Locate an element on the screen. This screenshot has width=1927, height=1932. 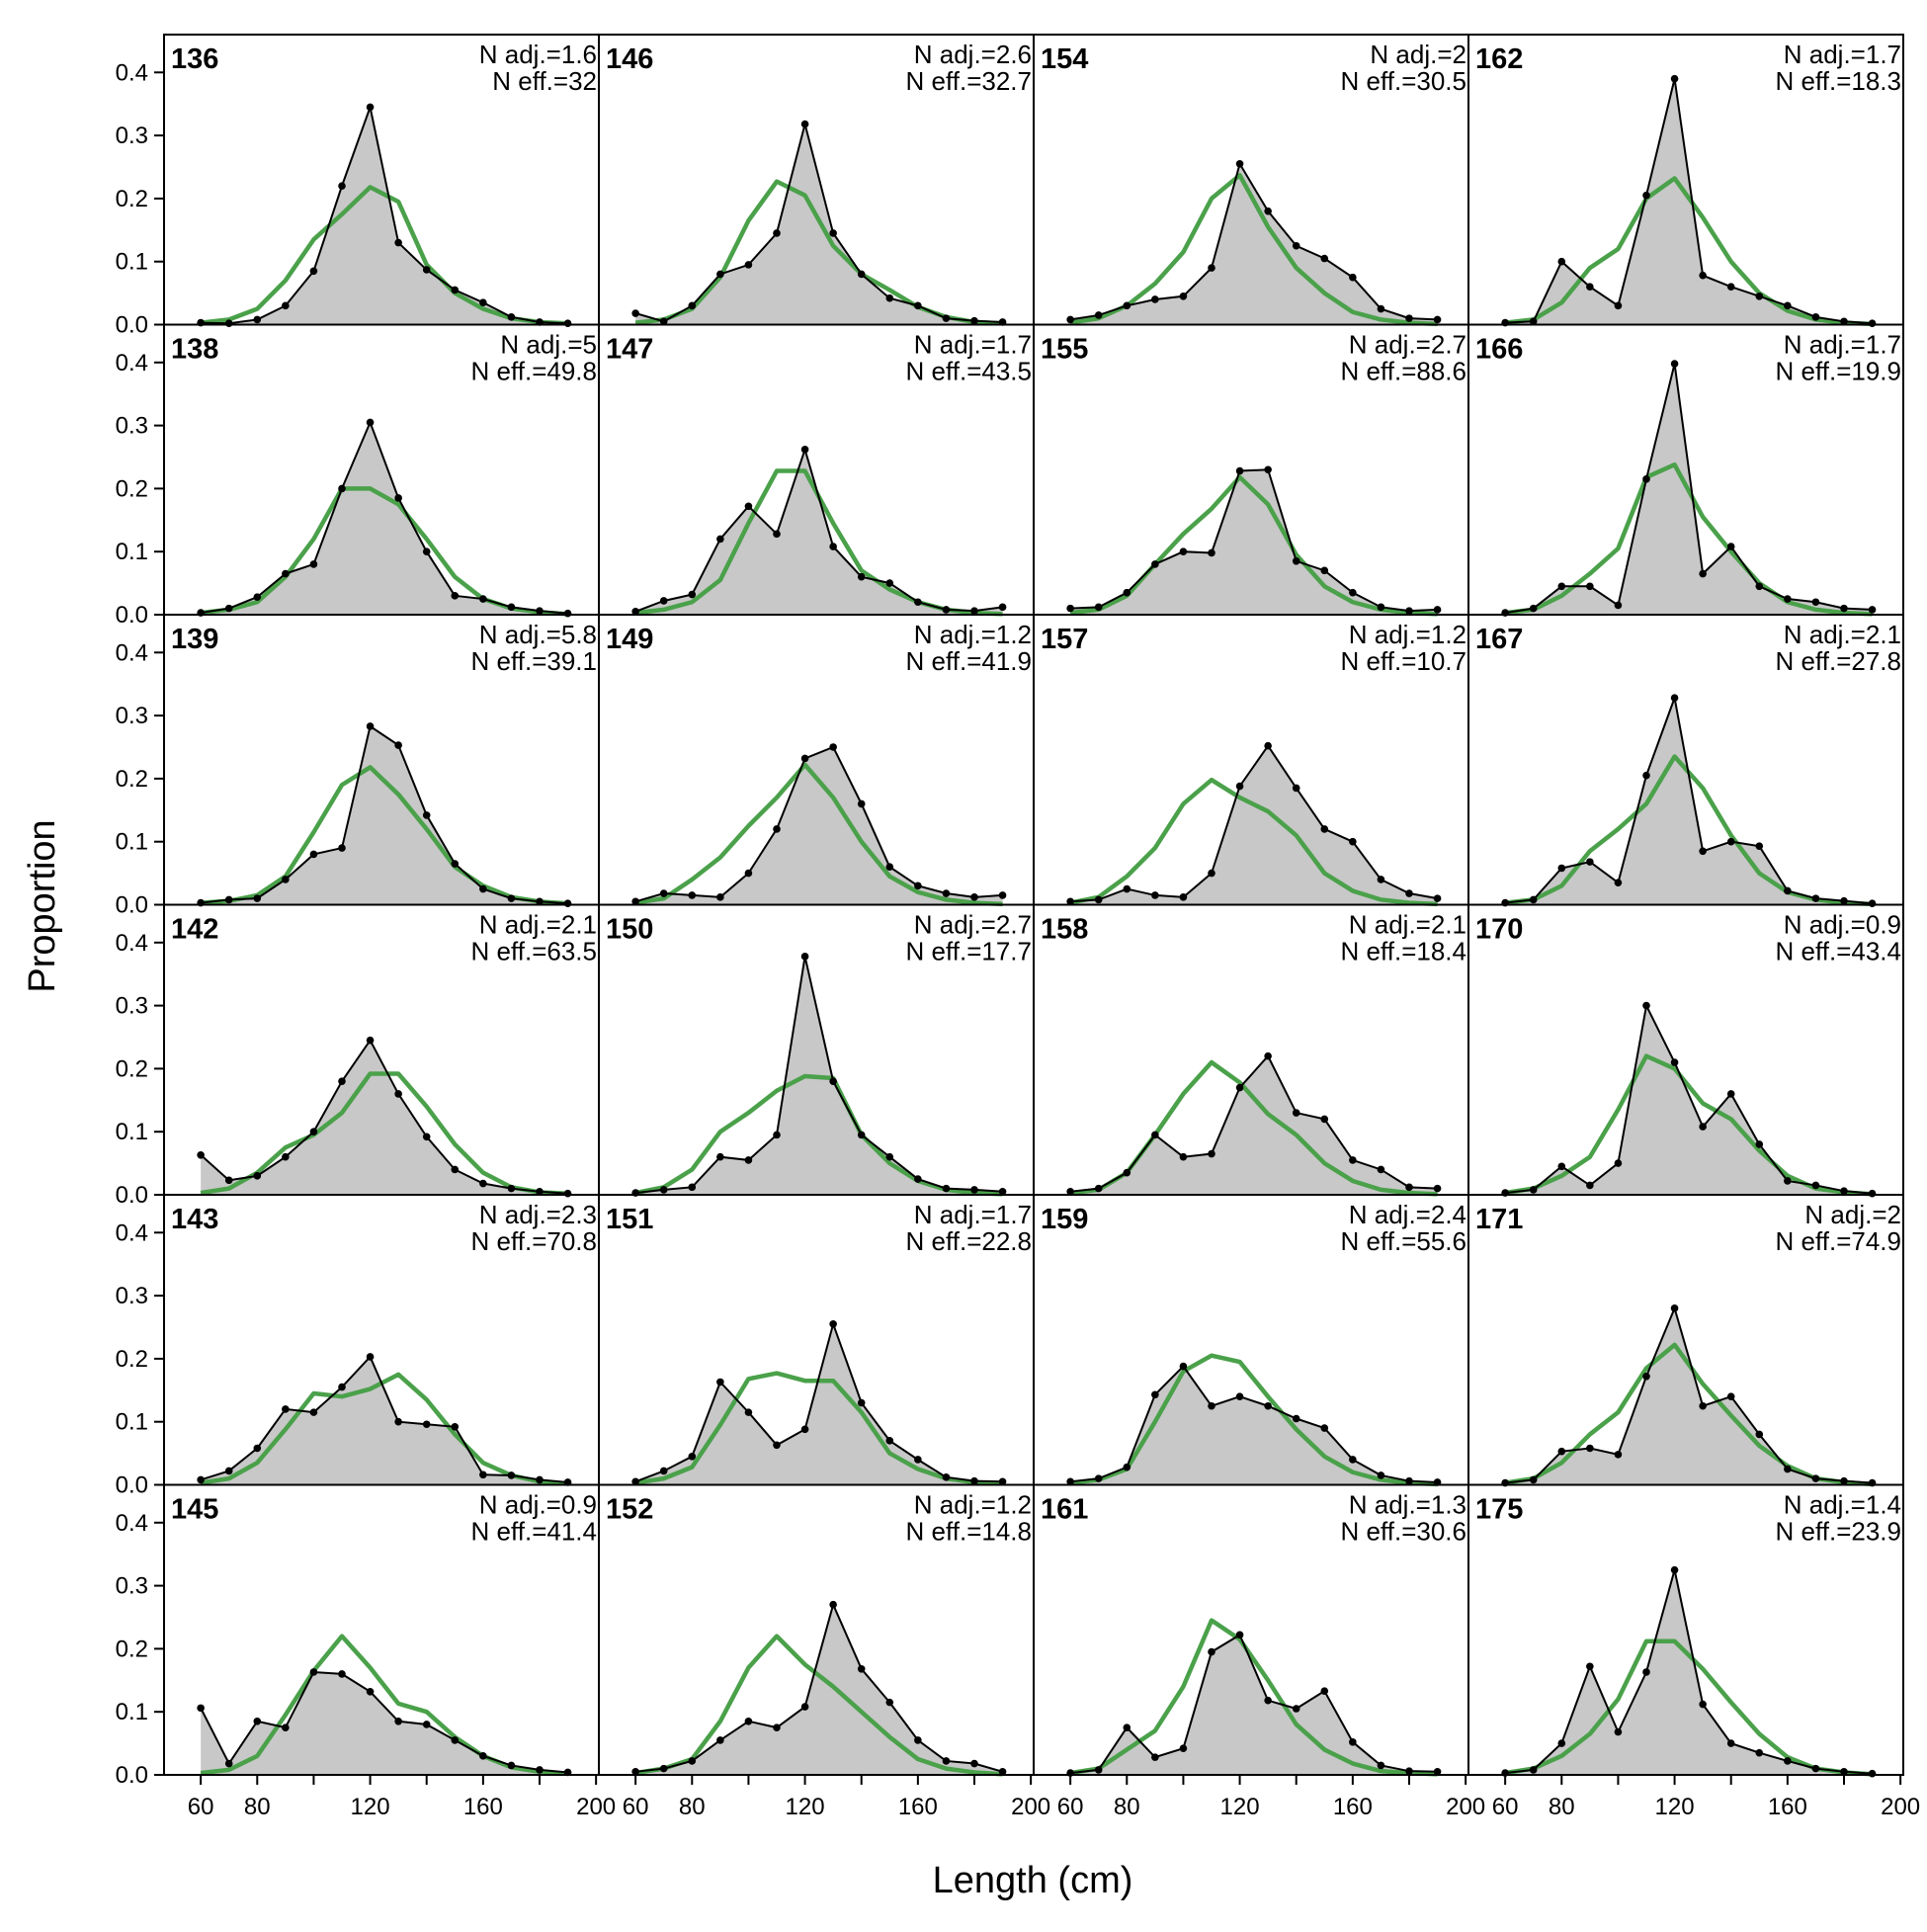
n-adj-label: N adj.=5 is located at coordinates (548, 345).